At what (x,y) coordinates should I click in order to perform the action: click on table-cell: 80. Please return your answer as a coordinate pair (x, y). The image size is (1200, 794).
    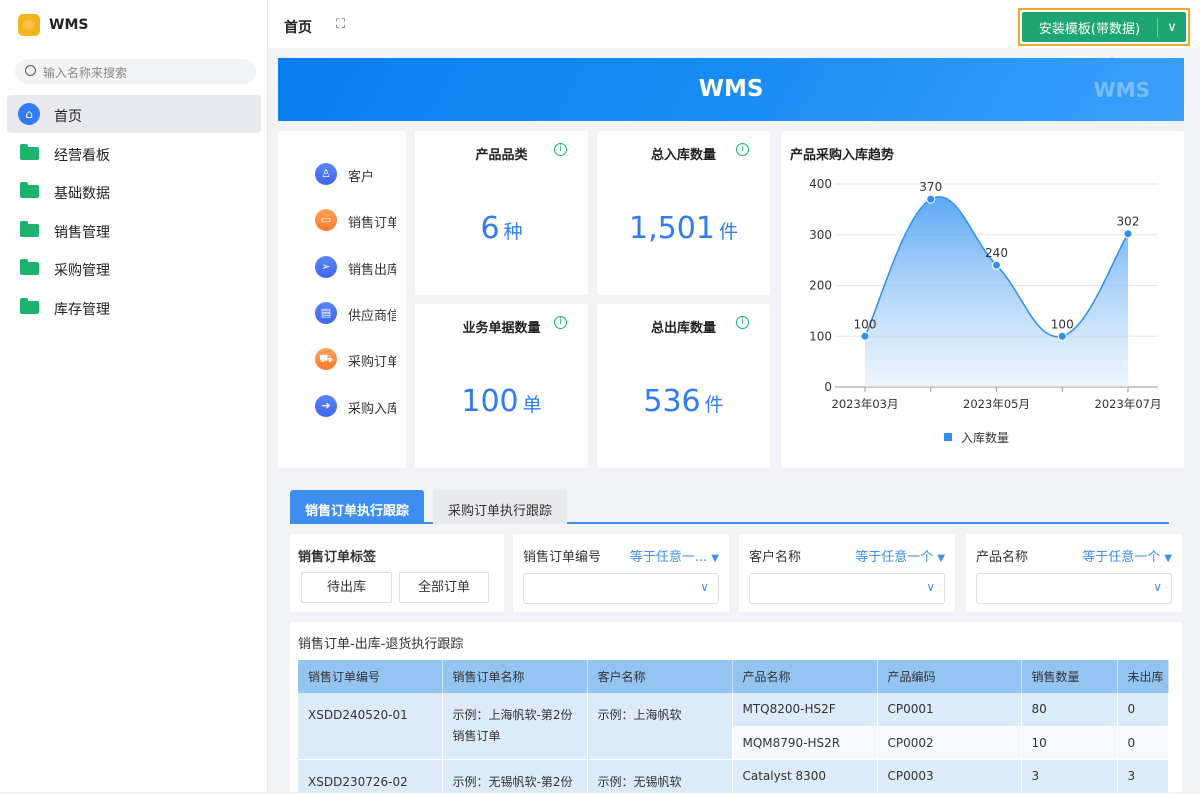
    Looking at the image, I should click on (1069, 710).